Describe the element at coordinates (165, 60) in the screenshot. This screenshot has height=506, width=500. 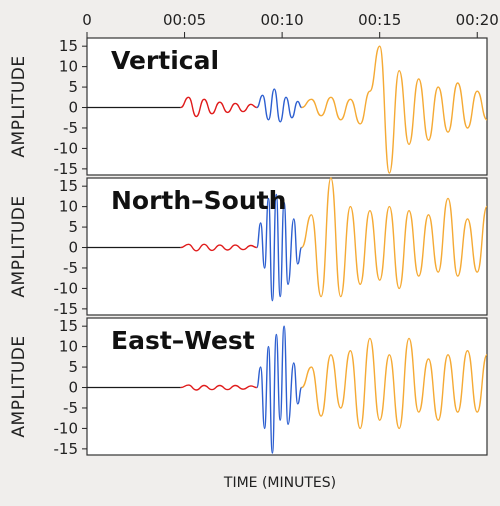
I see `panel-title: Vertical` at that location.